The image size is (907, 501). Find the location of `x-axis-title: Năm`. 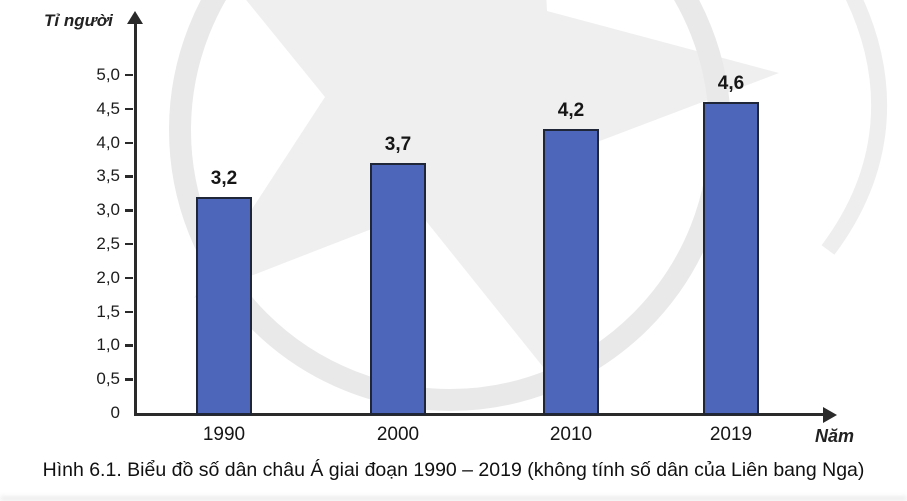

x-axis-title: Năm is located at coordinates (835, 436).